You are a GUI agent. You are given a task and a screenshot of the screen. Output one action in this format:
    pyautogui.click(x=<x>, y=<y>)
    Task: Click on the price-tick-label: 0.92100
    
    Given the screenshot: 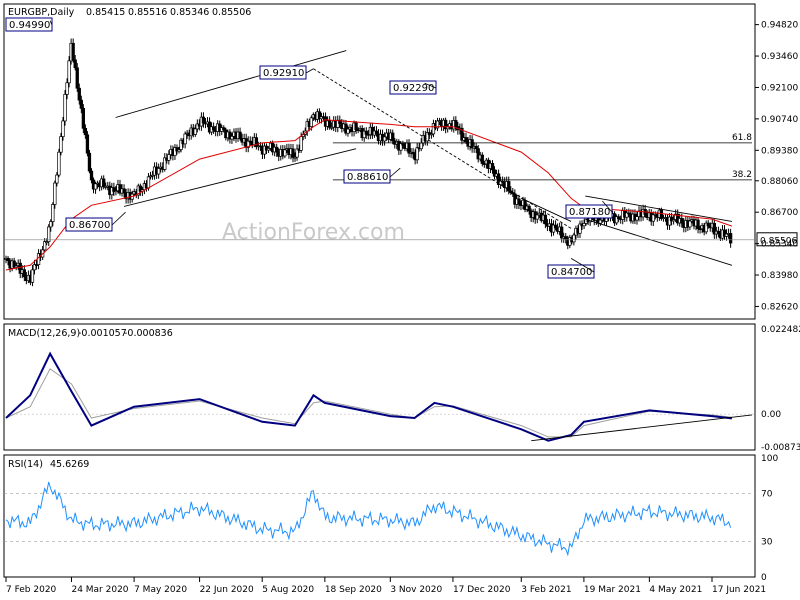 What is the action you would take?
    pyautogui.click(x=779, y=88)
    